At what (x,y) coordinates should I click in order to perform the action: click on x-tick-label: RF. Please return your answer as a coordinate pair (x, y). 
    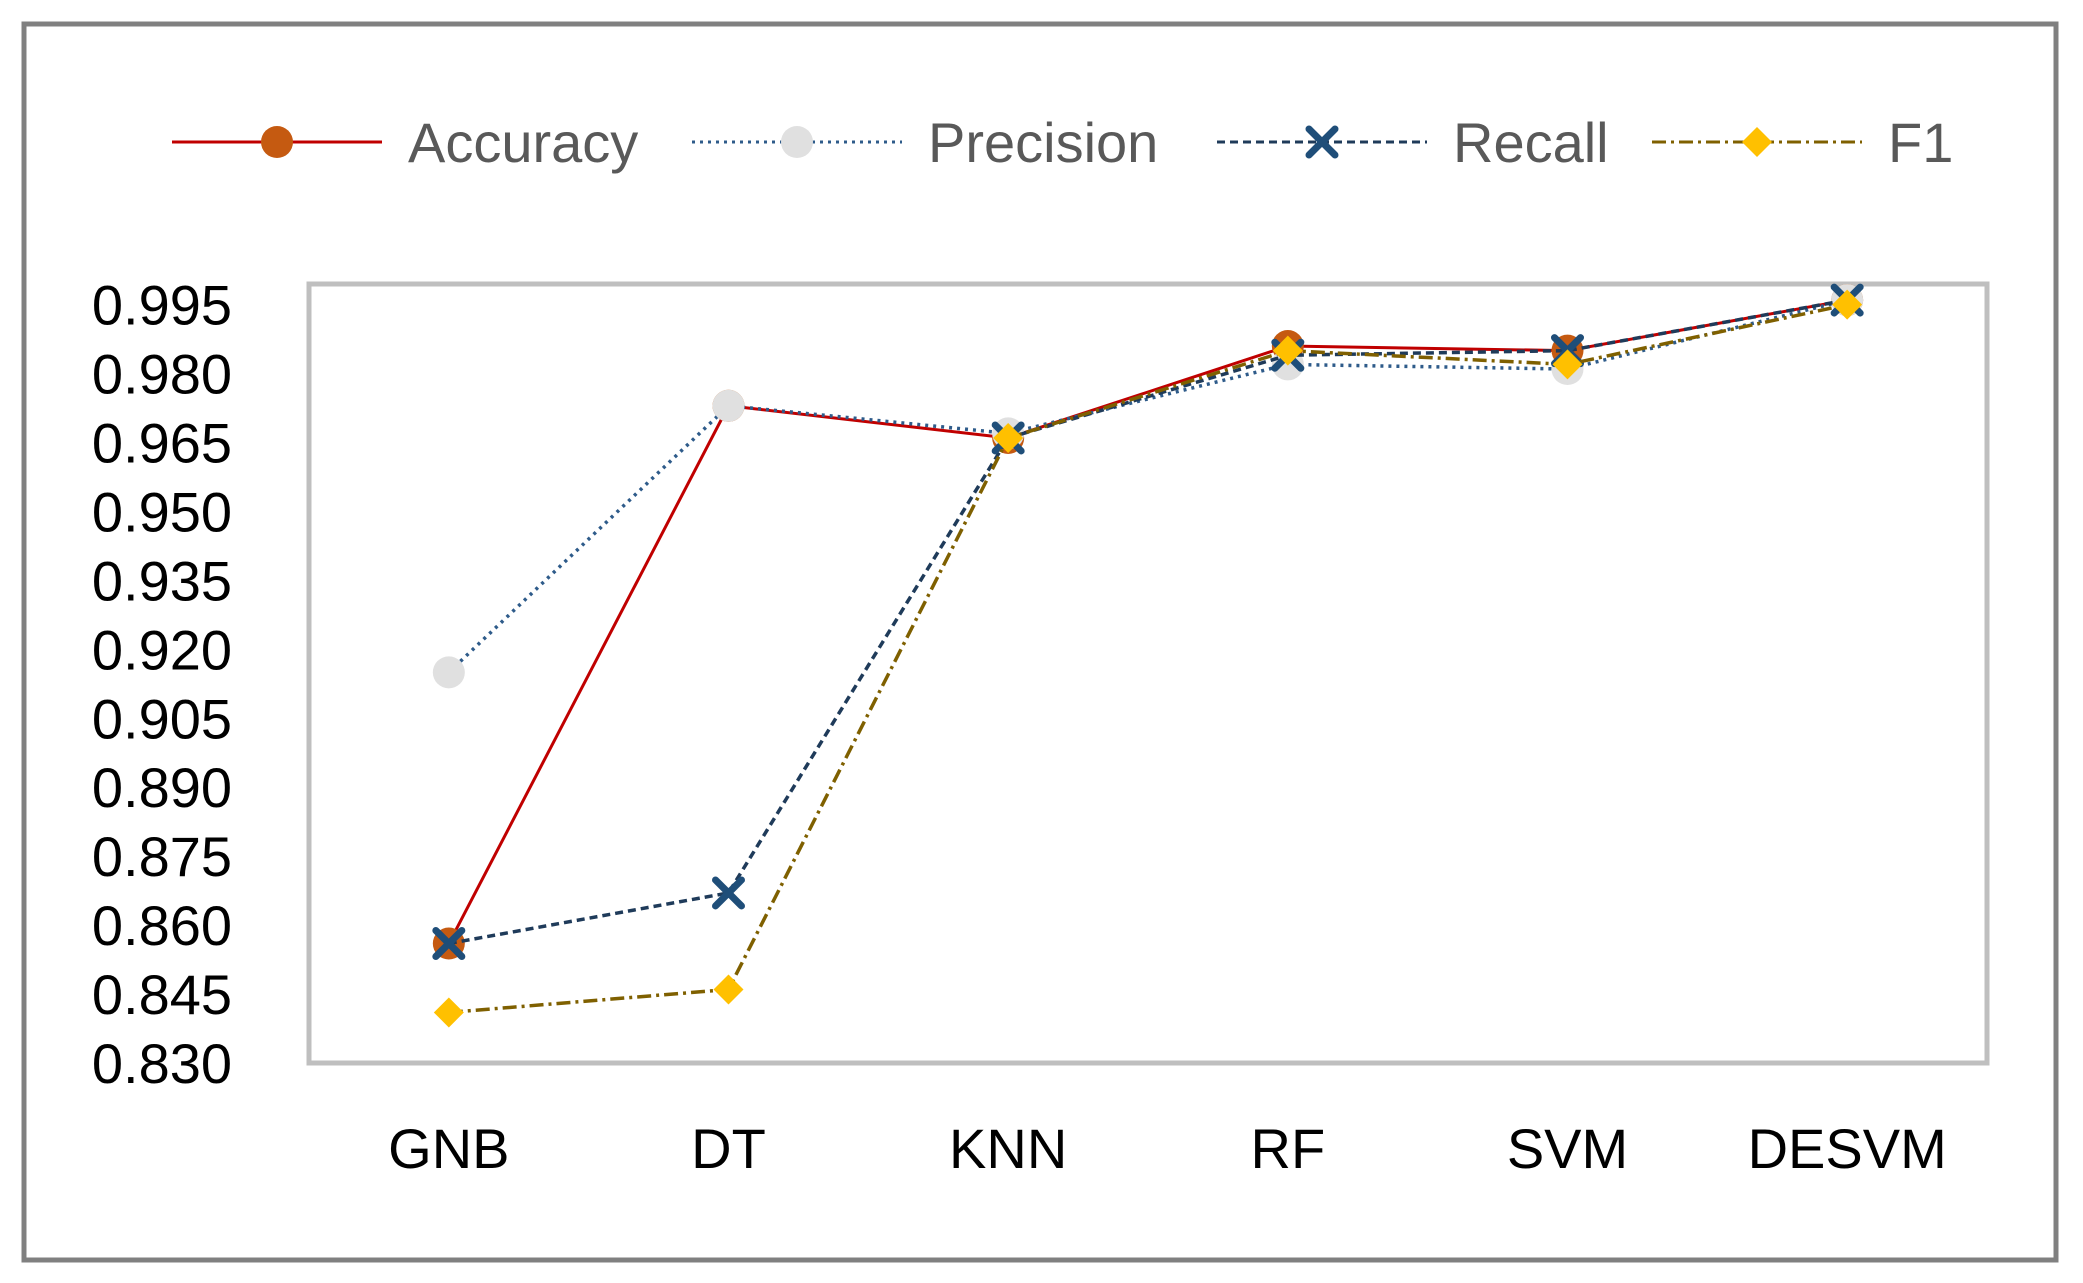
    Looking at the image, I should click on (1288, 1148).